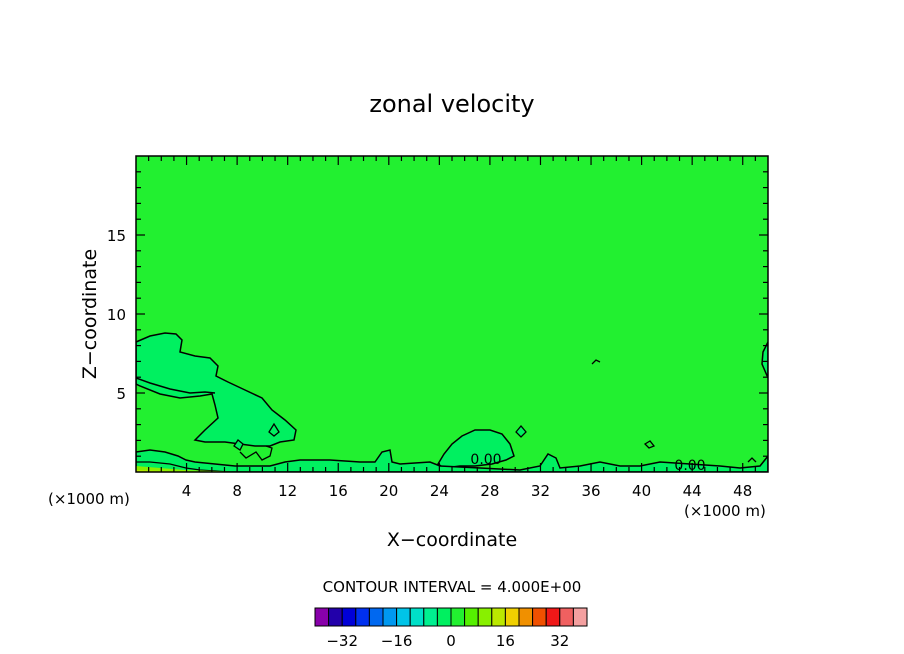 This screenshot has height=654, width=904. I want to click on x-unit-right: (×1000 m), so click(725, 511).